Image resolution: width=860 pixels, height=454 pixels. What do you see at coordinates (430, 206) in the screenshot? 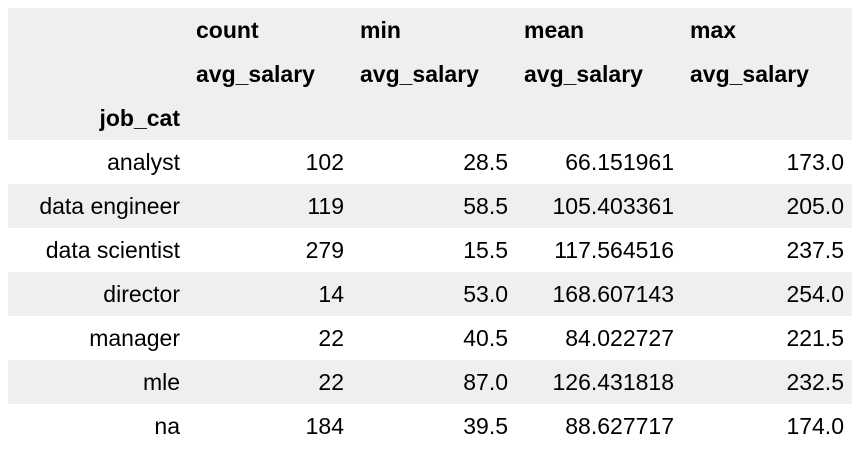
I see `table-row: data engineer 119 58.5 105.403361 205.0` at bounding box center [430, 206].